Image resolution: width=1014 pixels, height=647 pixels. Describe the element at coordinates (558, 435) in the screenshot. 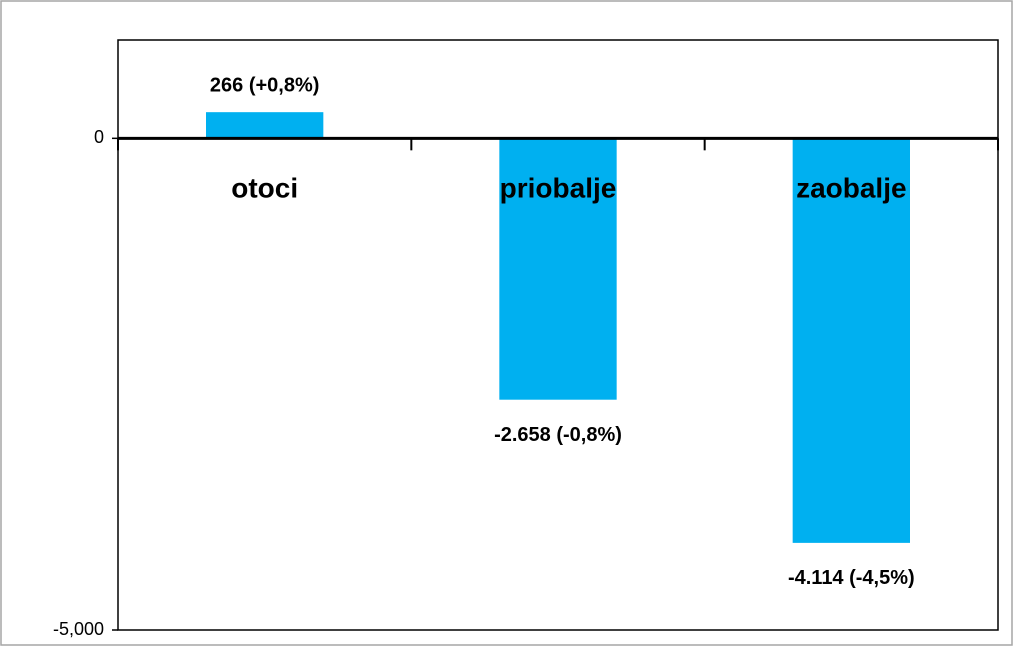

I see `value-label: -2.658 (-0,8%)` at that location.